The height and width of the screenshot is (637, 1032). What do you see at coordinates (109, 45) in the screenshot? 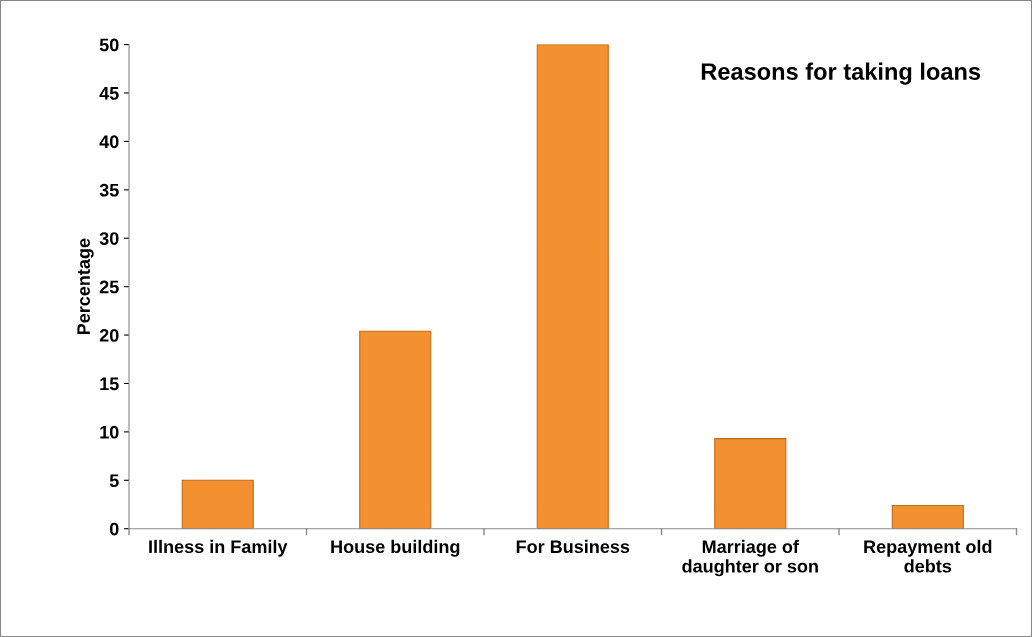
I see `y-tick-label: 50` at bounding box center [109, 45].